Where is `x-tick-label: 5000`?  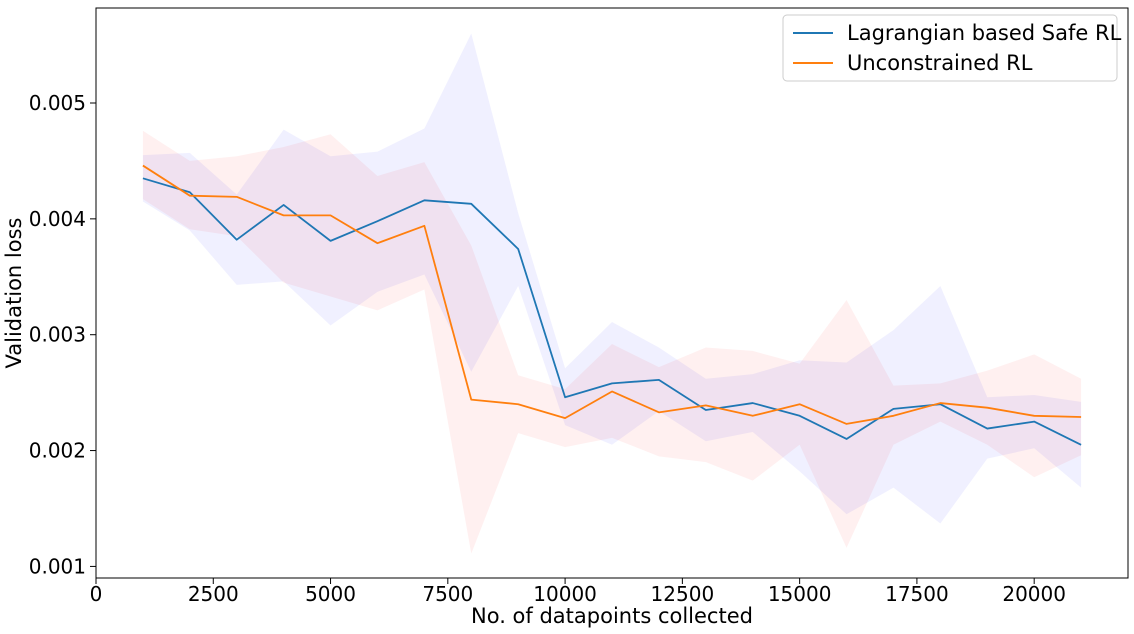
x-tick-label: 5000 is located at coordinates (330, 594).